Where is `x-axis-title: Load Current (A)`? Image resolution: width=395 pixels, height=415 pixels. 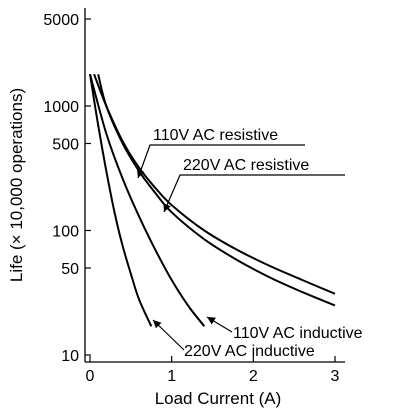
x-axis-title: Load Current (A) is located at coordinates (218, 398).